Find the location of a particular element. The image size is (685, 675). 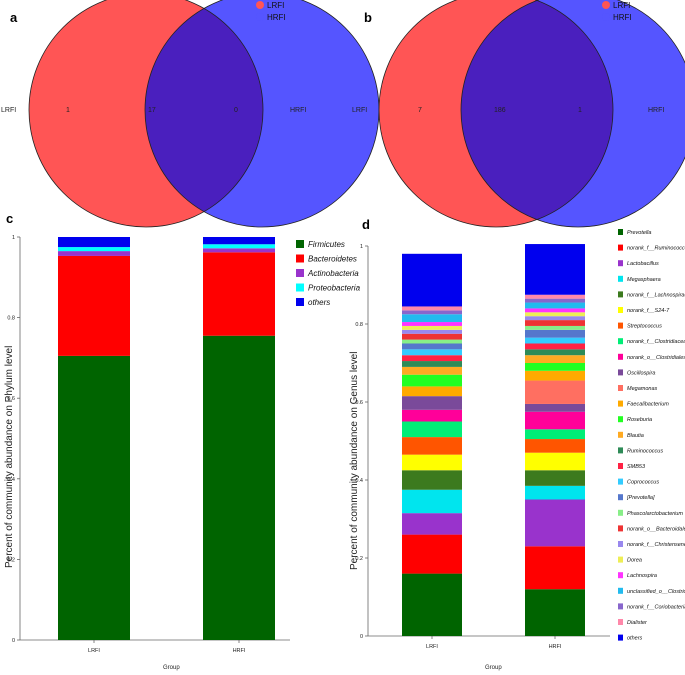

venn-b-both: 186 is located at coordinates (500, 110).